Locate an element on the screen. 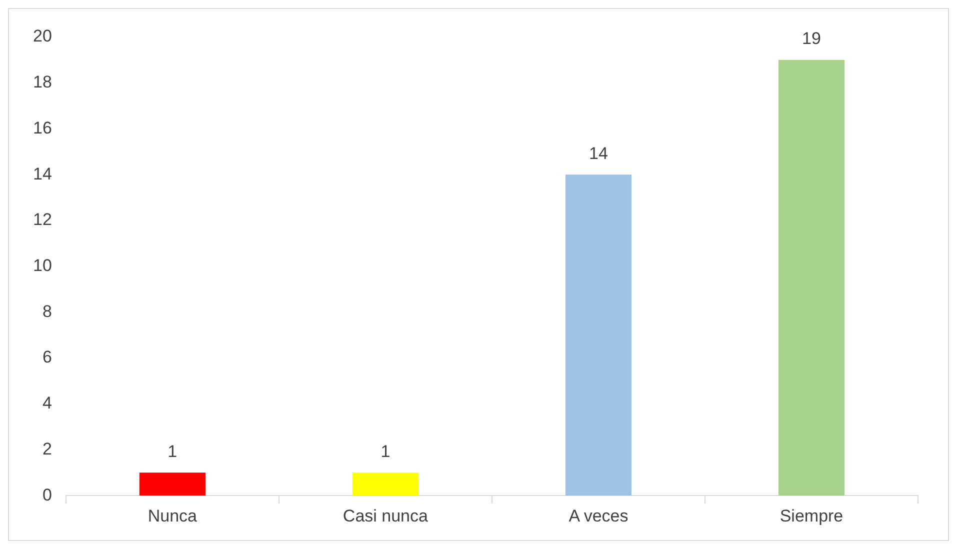  y-tick-label: 20 is located at coordinates (42, 36).